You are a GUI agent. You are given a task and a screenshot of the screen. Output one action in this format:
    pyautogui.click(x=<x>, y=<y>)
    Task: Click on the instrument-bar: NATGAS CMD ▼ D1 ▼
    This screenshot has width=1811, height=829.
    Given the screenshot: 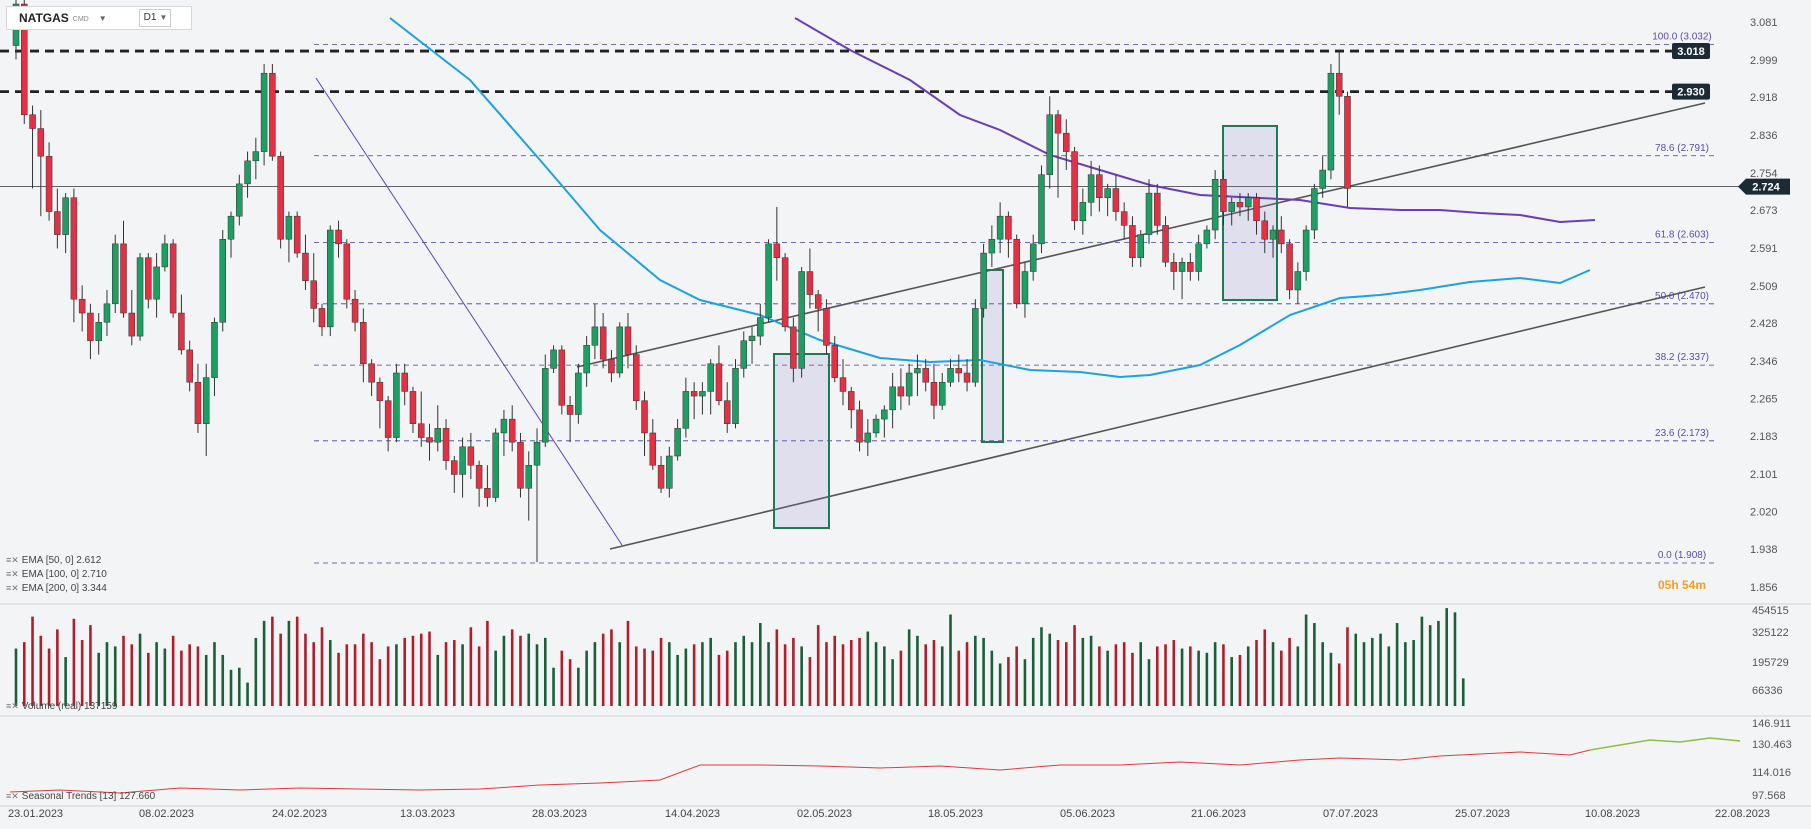 What is the action you would take?
    pyautogui.click(x=99, y=18)
    